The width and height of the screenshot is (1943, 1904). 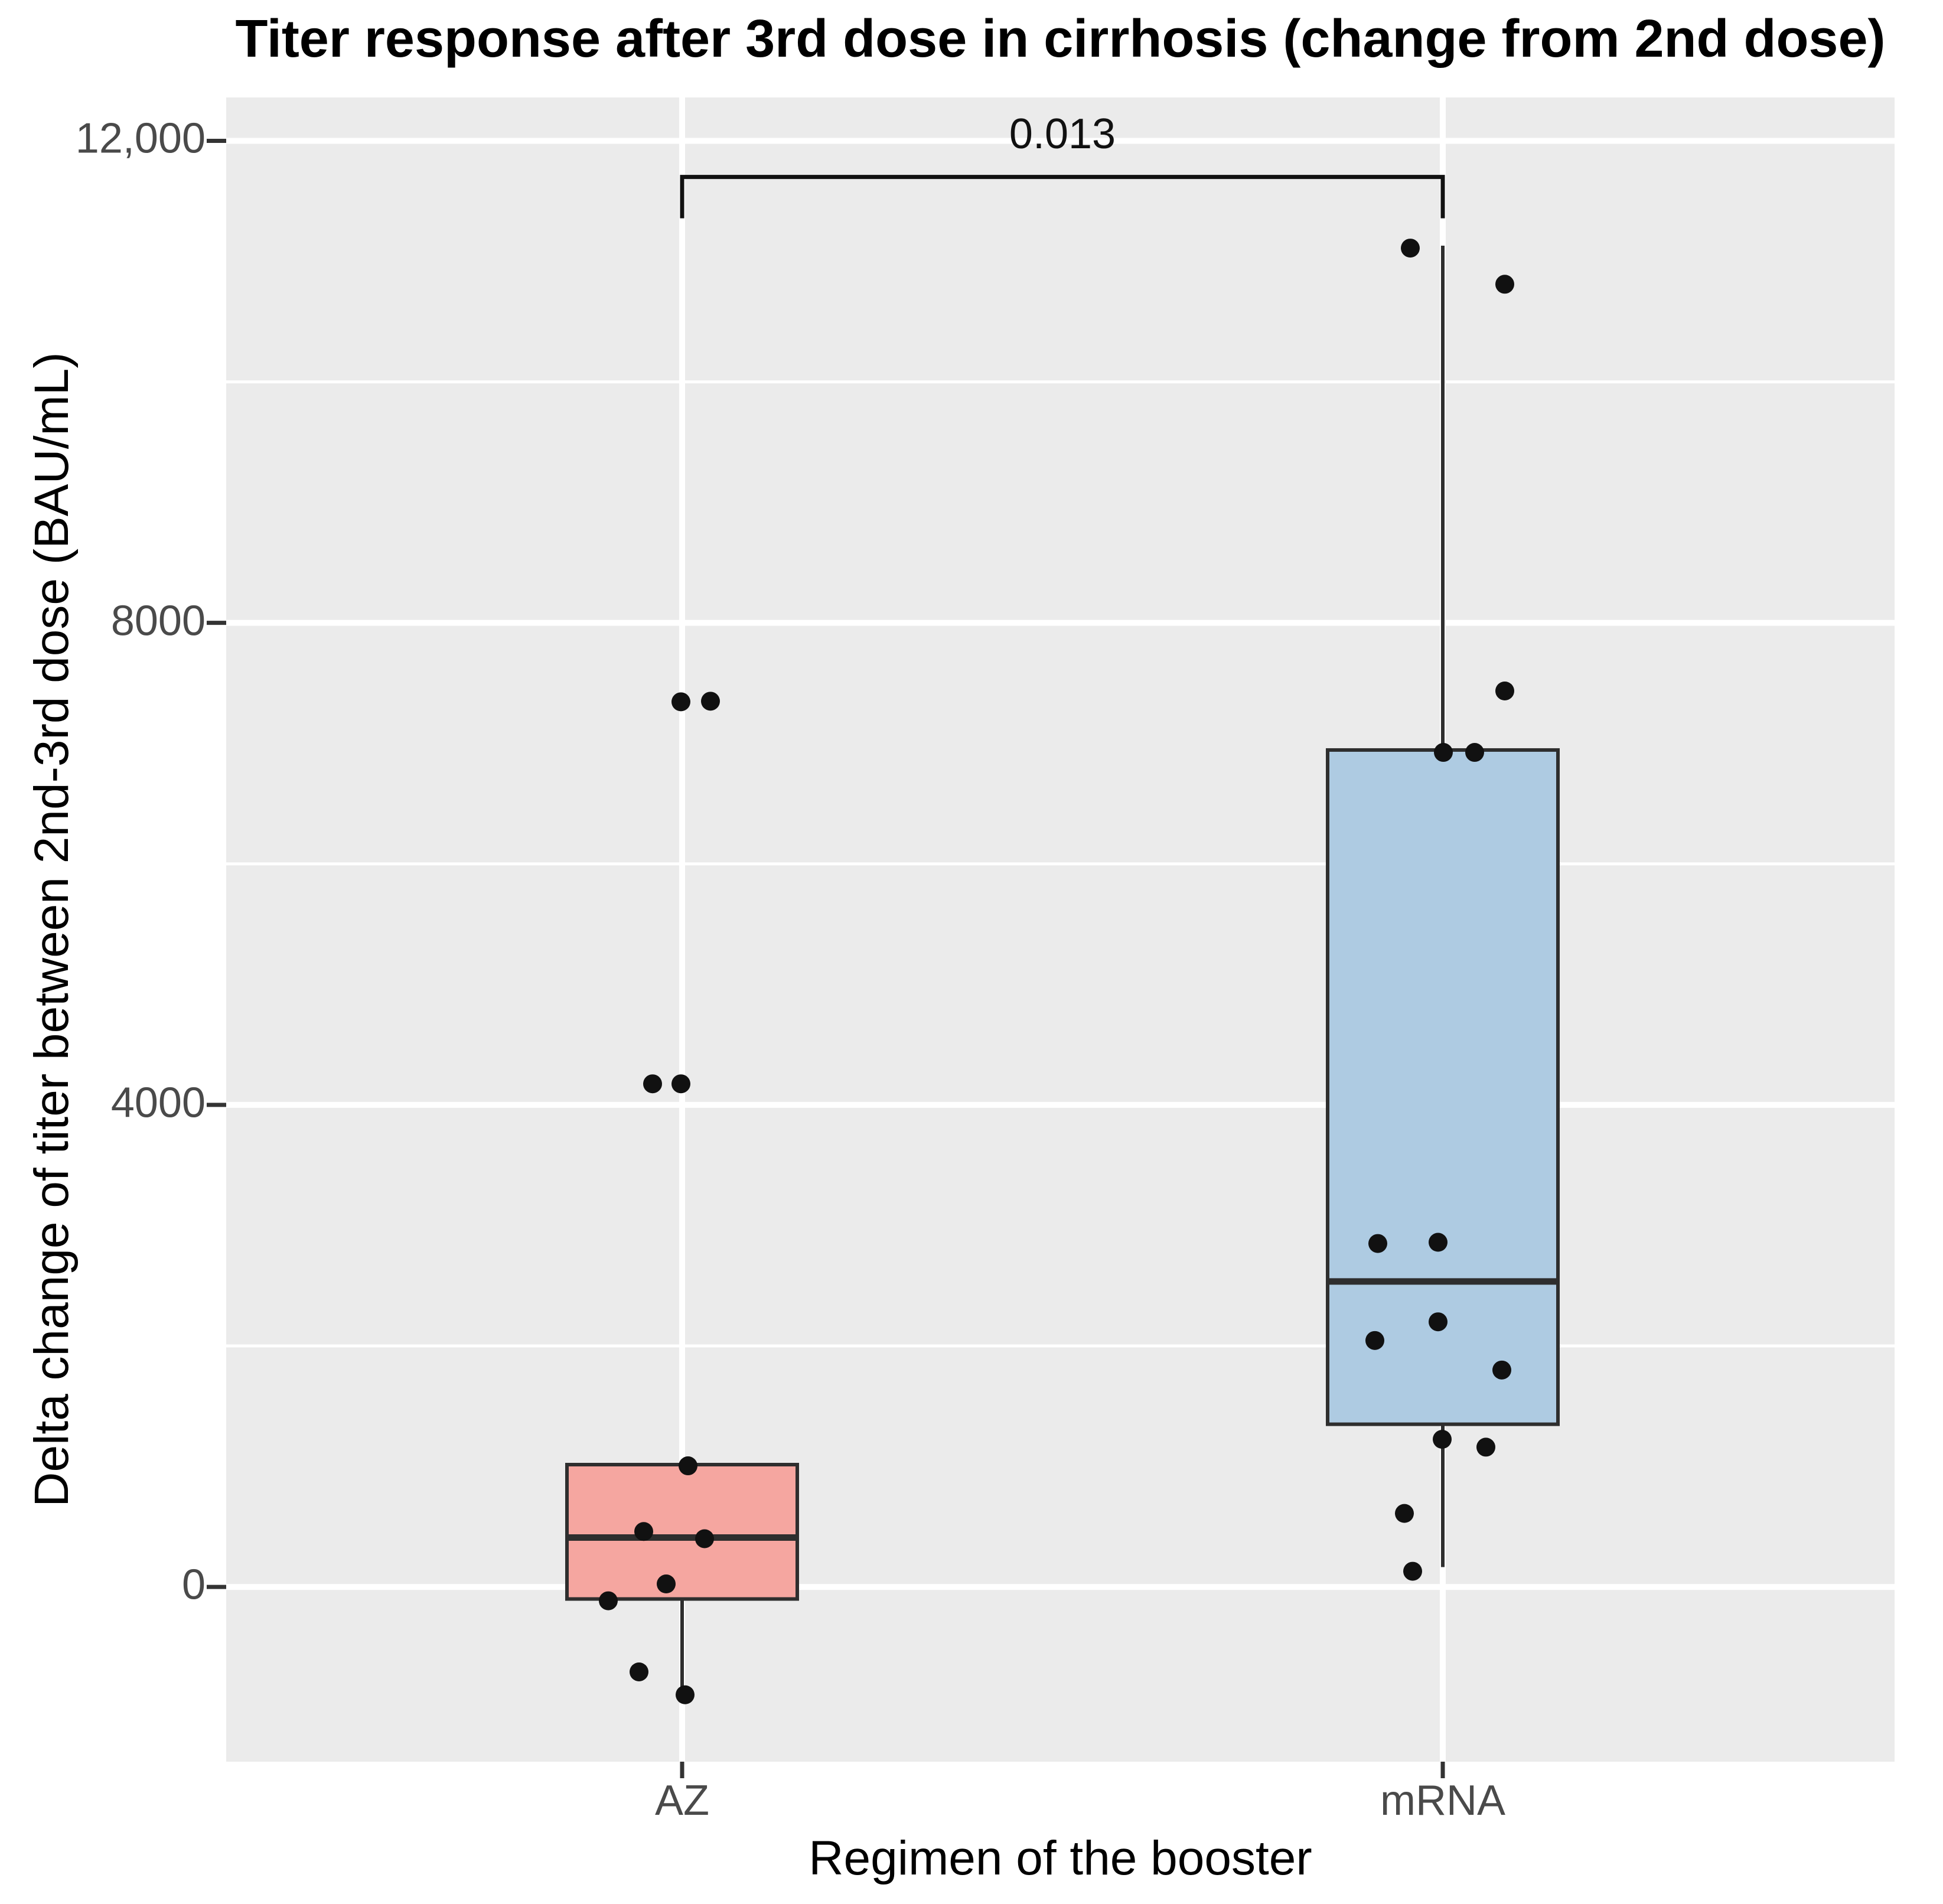 What do you see at coordinates (682, 1800) in the screenshot?
I see `x-tick-label-az: AZ` at bounding box center [682, 1800].